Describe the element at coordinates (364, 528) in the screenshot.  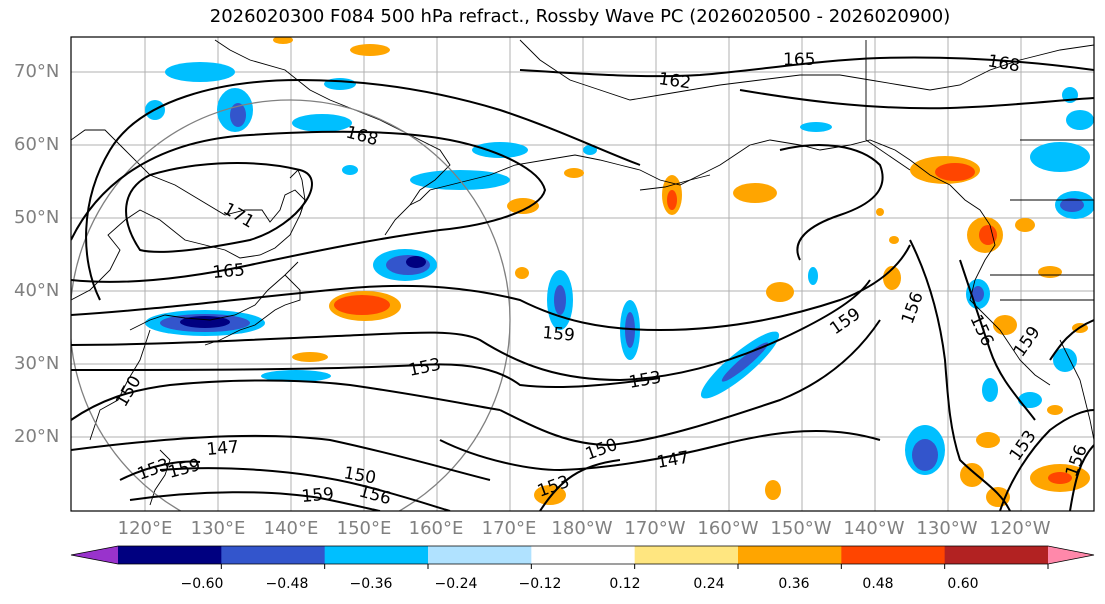
I see `lon-label: 150°E` at that location.